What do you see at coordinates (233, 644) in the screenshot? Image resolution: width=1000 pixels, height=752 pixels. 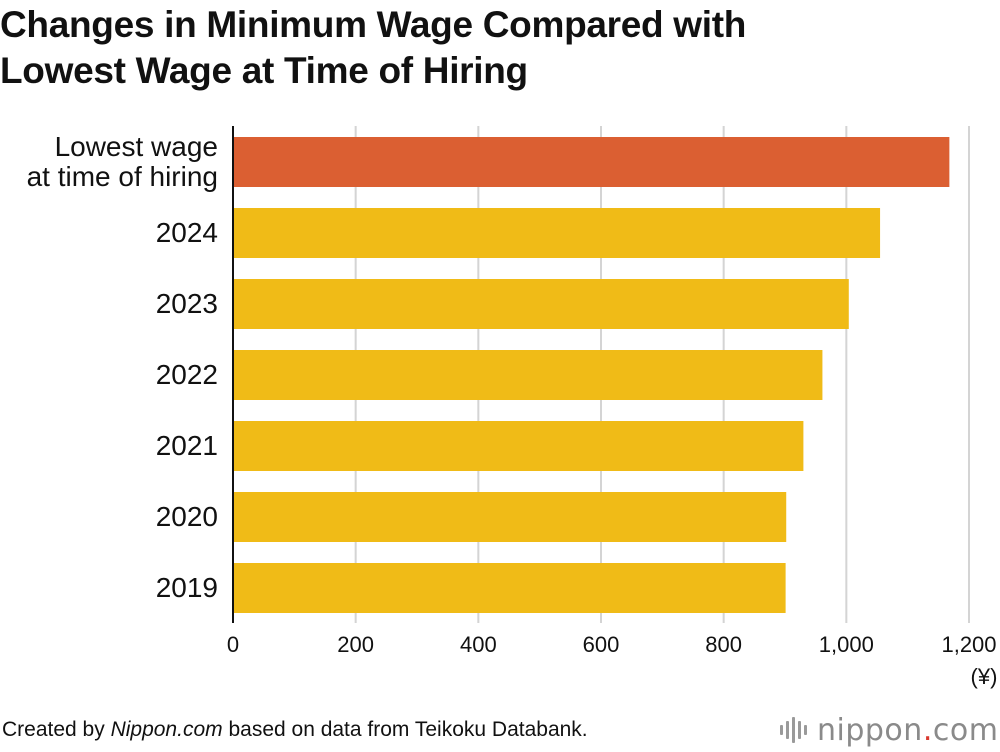 I see `x-tick-label-0: 0` at bounding box center [233, 644].